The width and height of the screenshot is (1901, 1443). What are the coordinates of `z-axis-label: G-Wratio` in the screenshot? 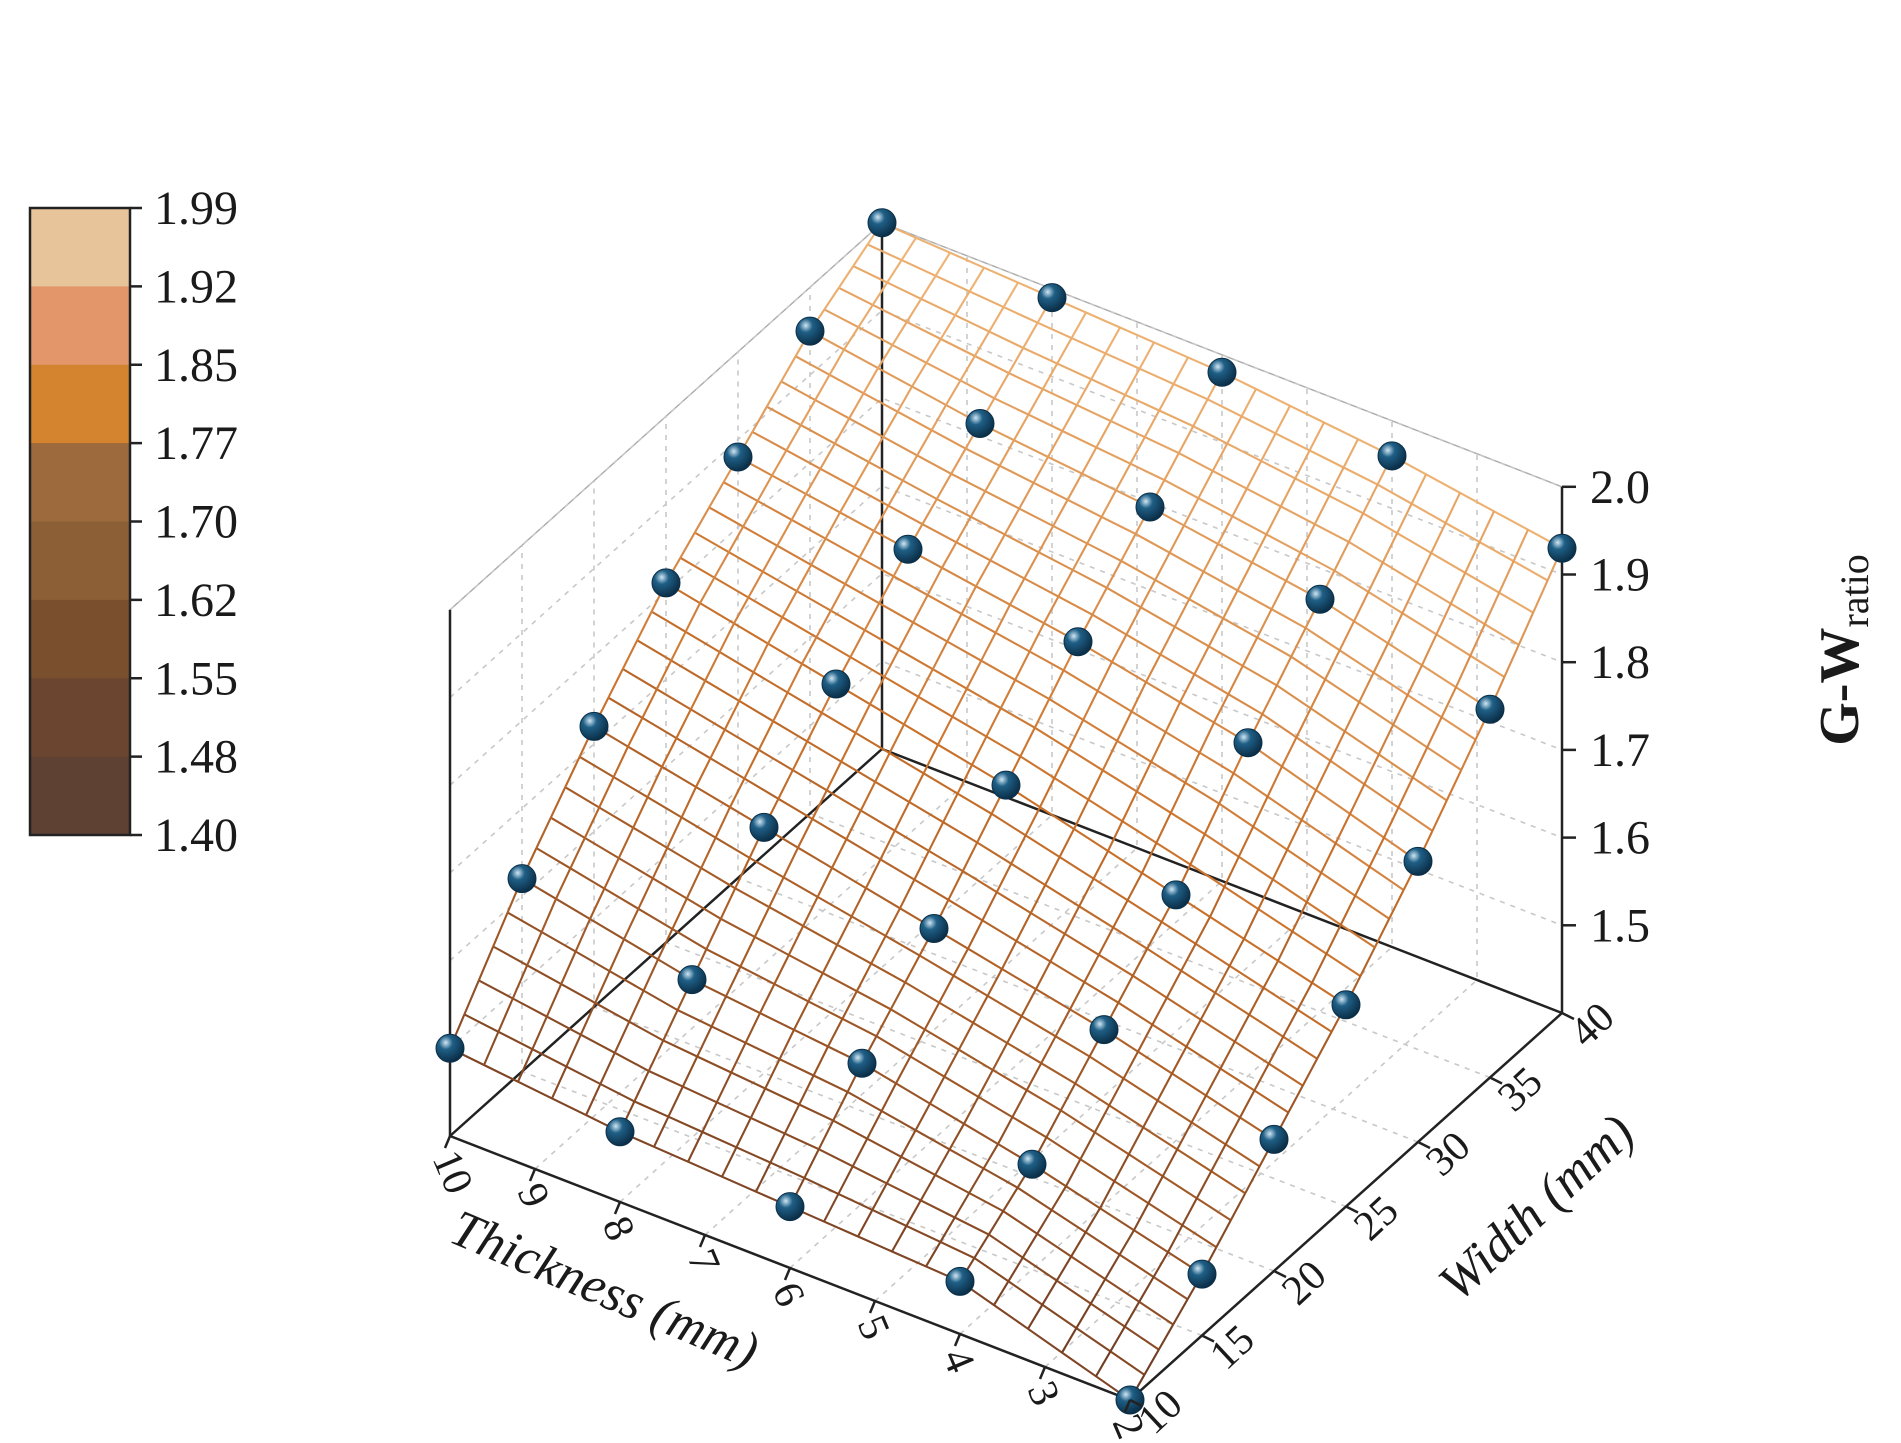 It's located at (1843, 650).